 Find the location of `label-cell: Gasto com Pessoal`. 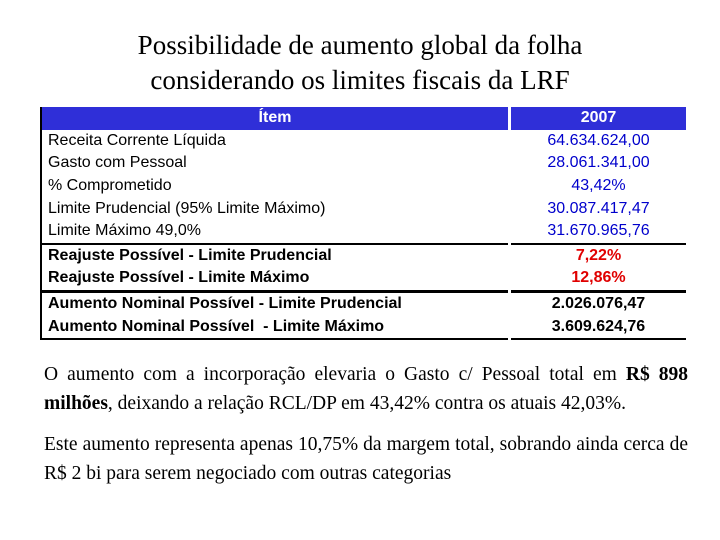

label-cell: Gasto com Pessoal is located at coordinates (275, 163).